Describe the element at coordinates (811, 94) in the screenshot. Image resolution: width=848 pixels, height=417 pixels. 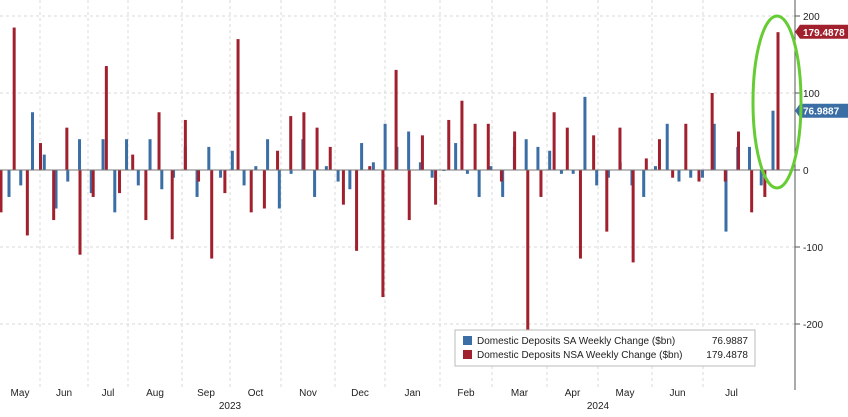
I see `y-tick-label: 100` at that location.